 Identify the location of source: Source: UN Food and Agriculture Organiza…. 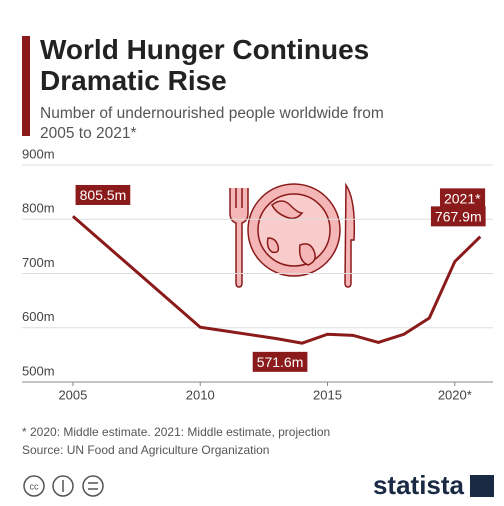
(145, 450).